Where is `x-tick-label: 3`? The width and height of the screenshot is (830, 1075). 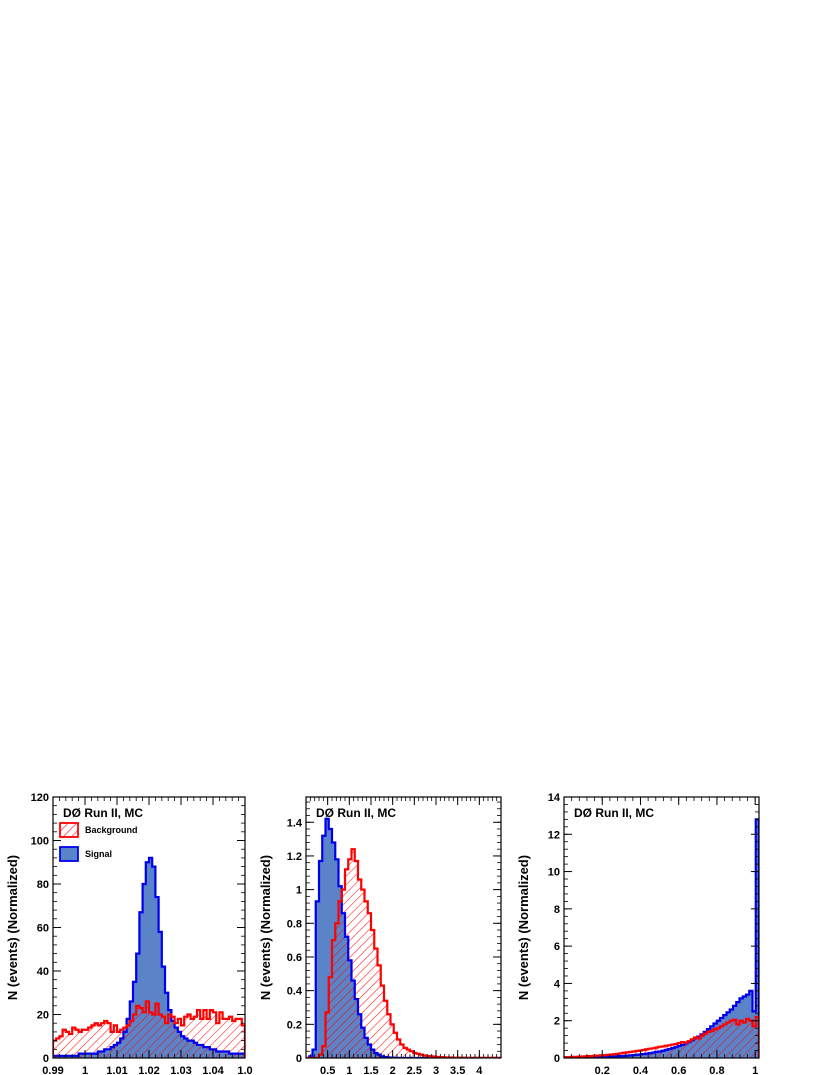 x-tick-label: 3 is located at coordinates (436, 1070).